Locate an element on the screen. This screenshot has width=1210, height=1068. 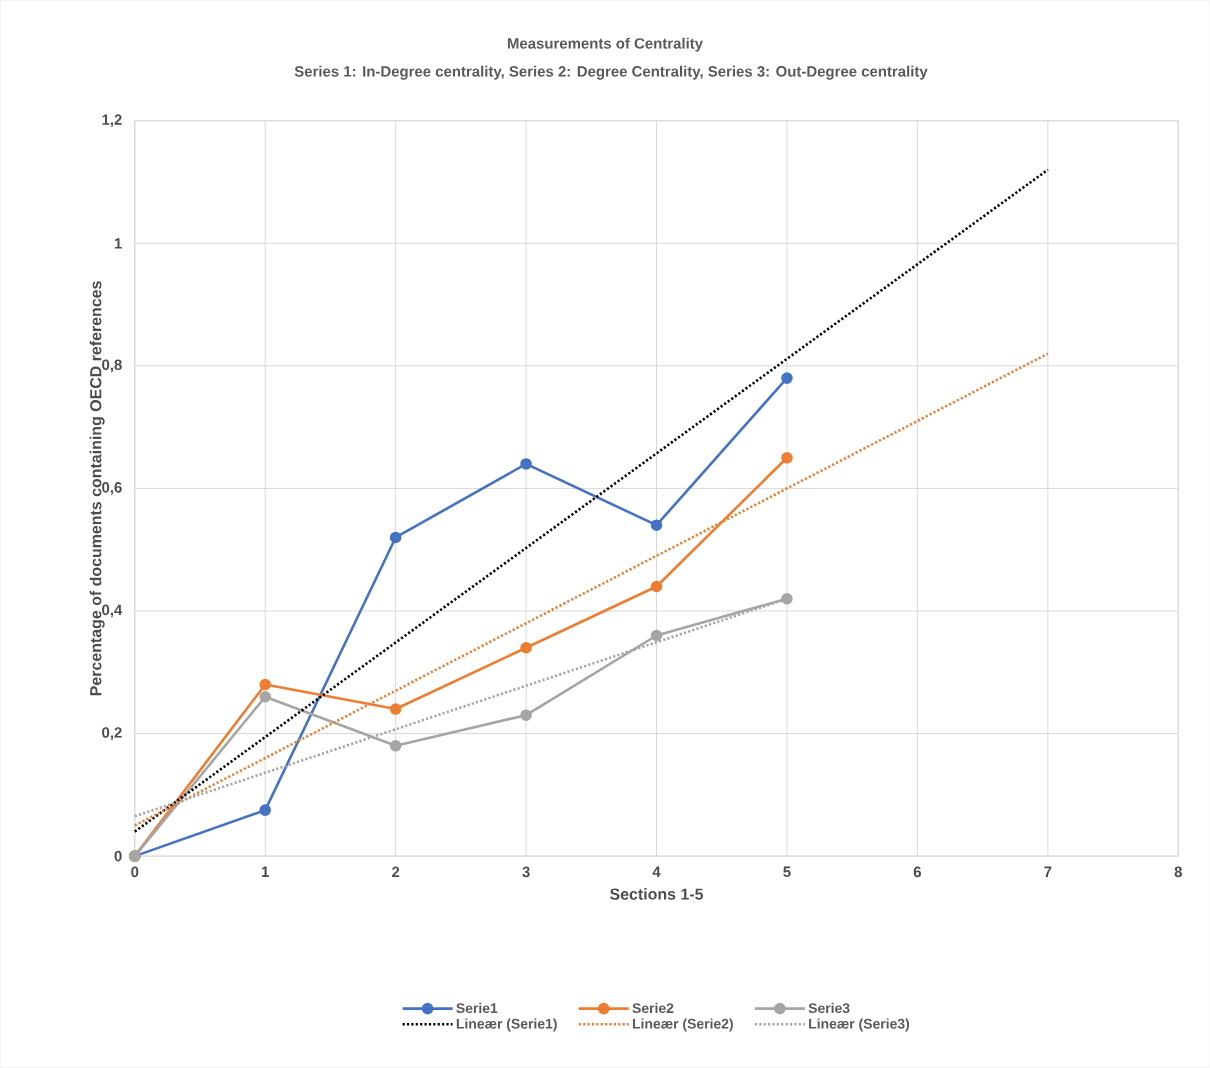
y-tick-label: 1 is located at coordinates (118, 243).